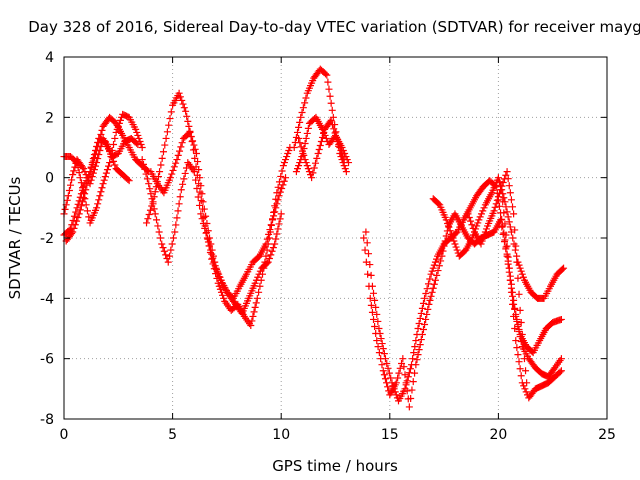  Describe the element at coordinates (47, 360) in the screenshot. I see `y-tick-label: -6` at that location.